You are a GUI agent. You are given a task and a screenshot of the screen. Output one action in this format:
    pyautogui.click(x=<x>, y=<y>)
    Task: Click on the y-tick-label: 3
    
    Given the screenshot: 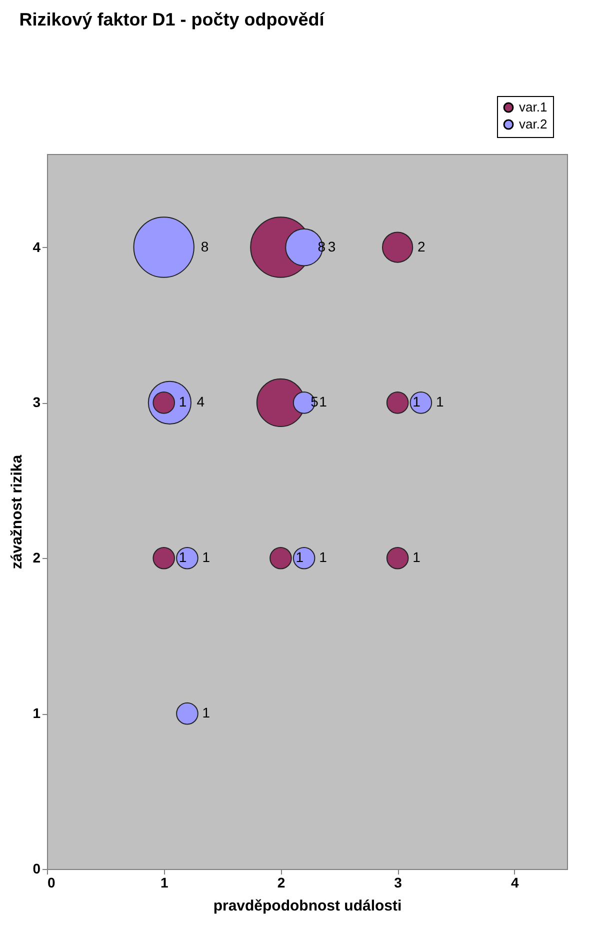 What is the action you would take?
    pyautogui.click(x=36, y=402)
    